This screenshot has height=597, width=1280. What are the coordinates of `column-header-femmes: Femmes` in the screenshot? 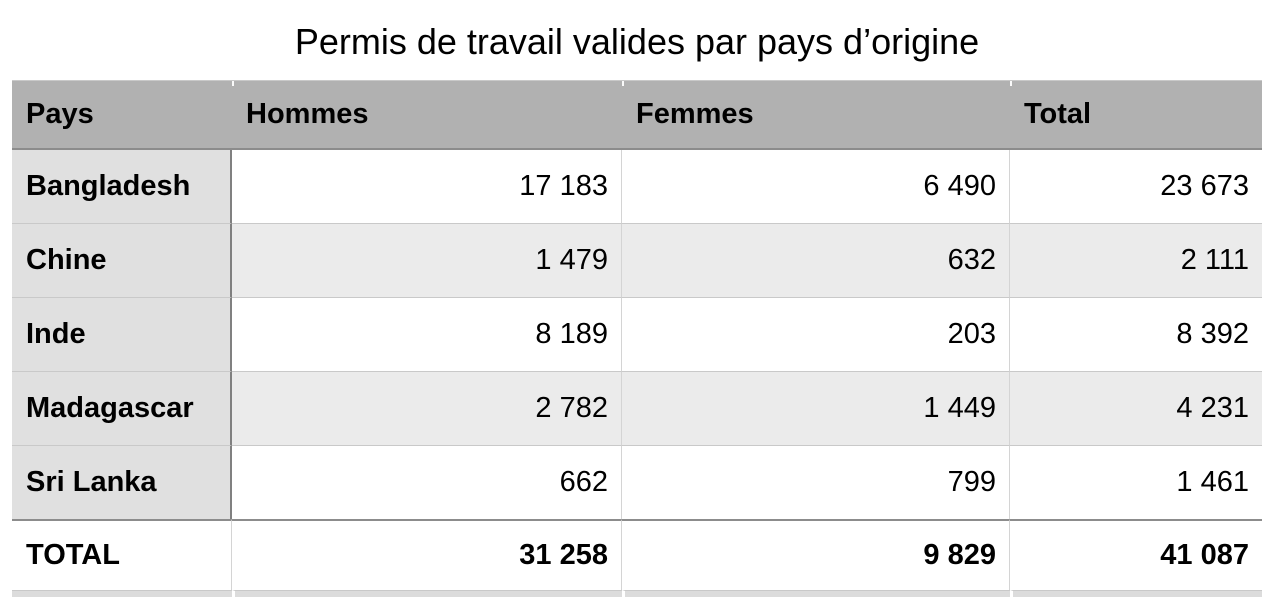 It's located at (816, 115).